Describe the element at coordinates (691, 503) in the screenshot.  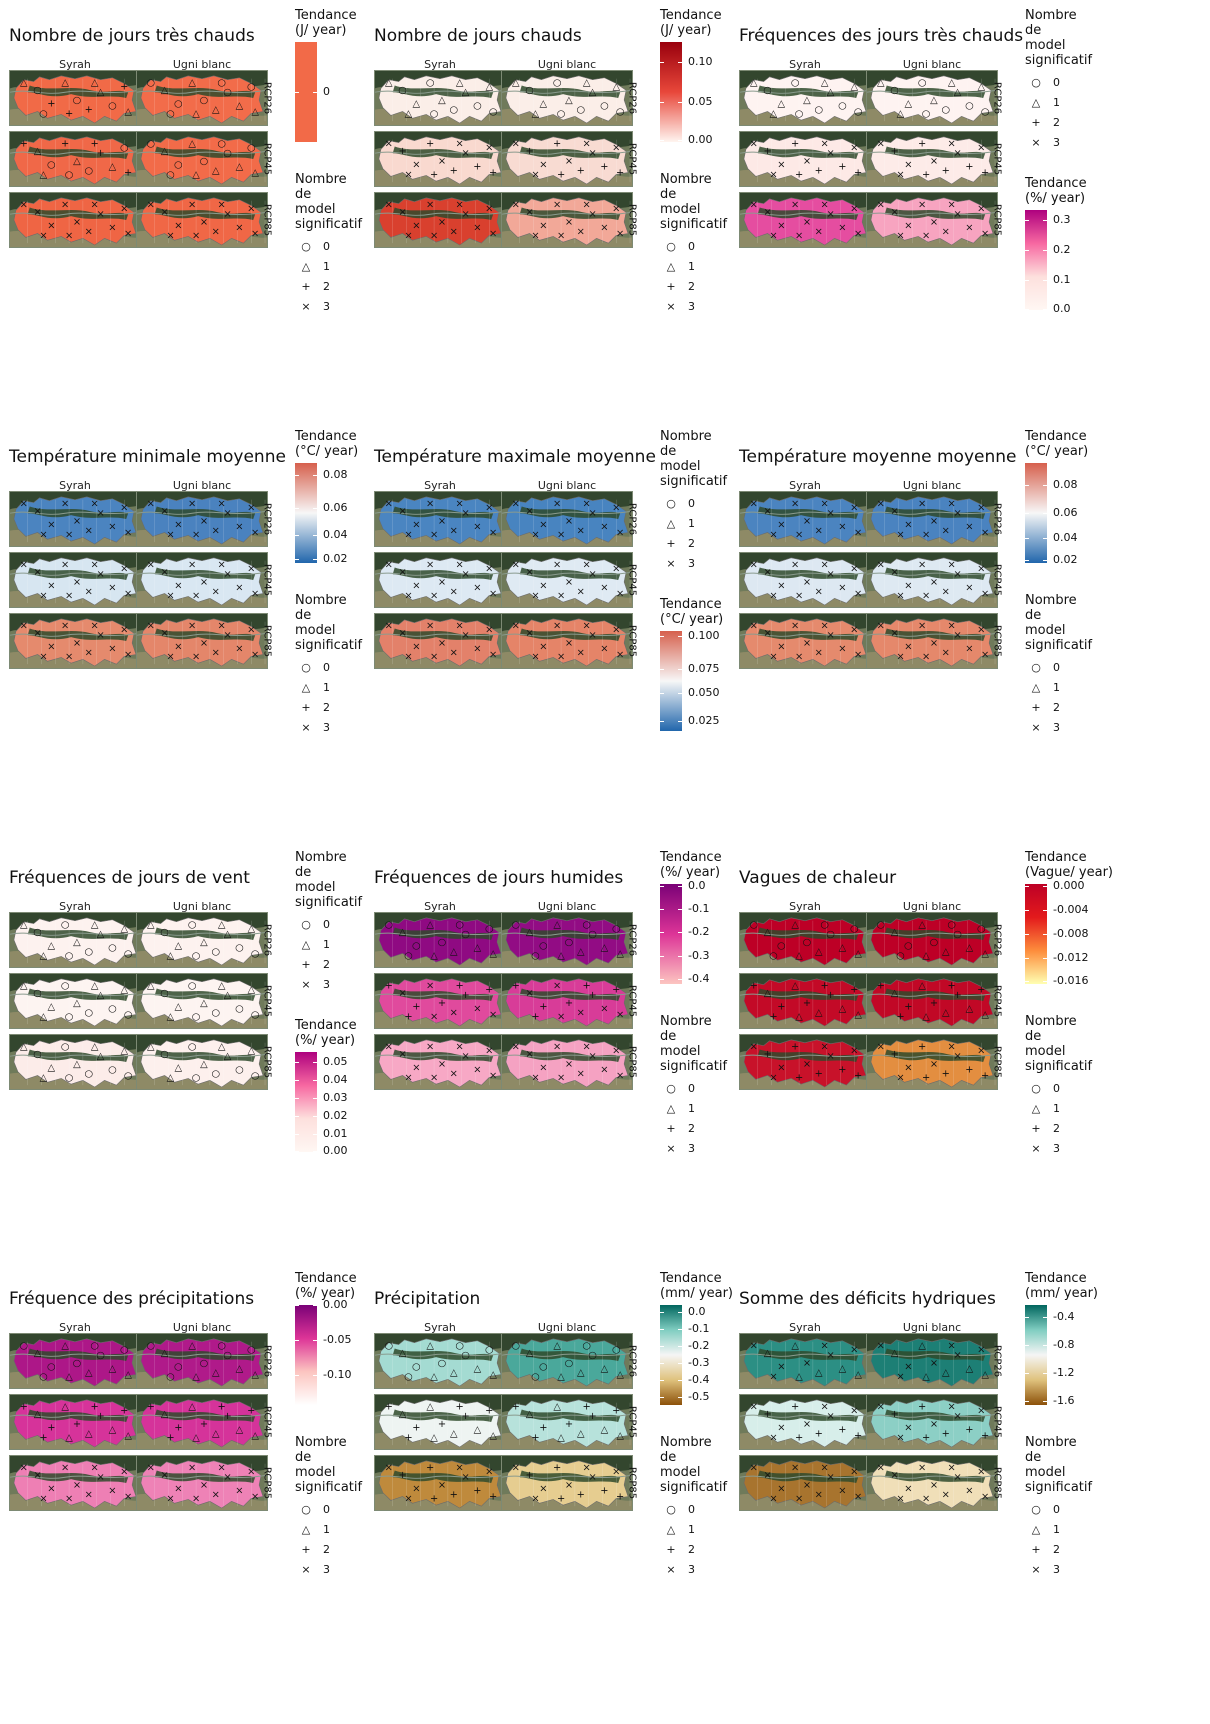
I see `shape-legend-value: 0` at that location.